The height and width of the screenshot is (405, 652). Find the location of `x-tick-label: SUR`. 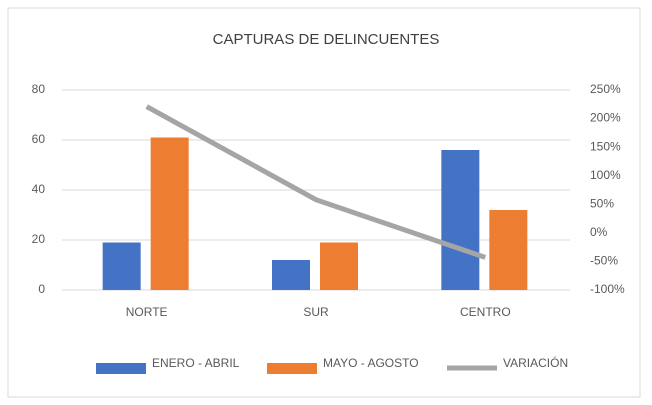

x-tick-label: SUR is located at coordinates (316, 312).